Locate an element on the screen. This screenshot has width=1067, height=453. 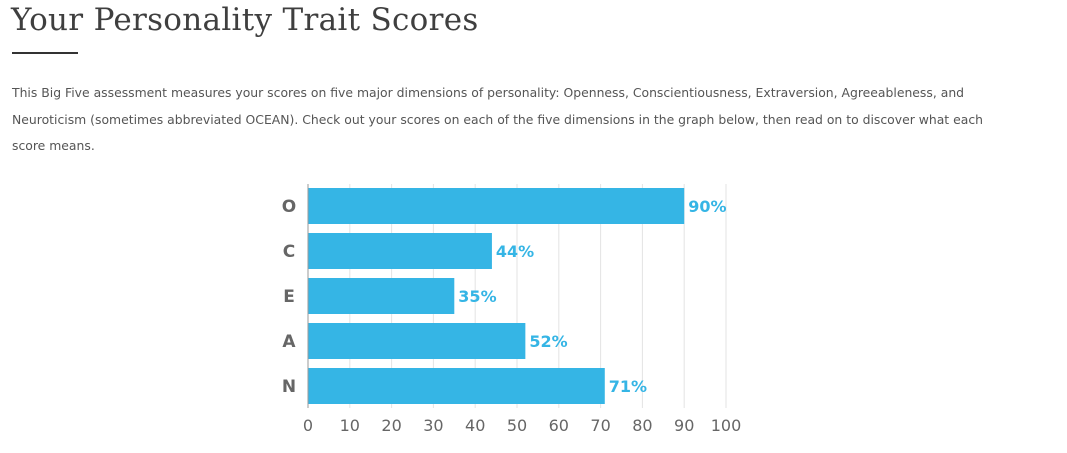
x-tick-label: 70 is located at coordinates (600, 425).